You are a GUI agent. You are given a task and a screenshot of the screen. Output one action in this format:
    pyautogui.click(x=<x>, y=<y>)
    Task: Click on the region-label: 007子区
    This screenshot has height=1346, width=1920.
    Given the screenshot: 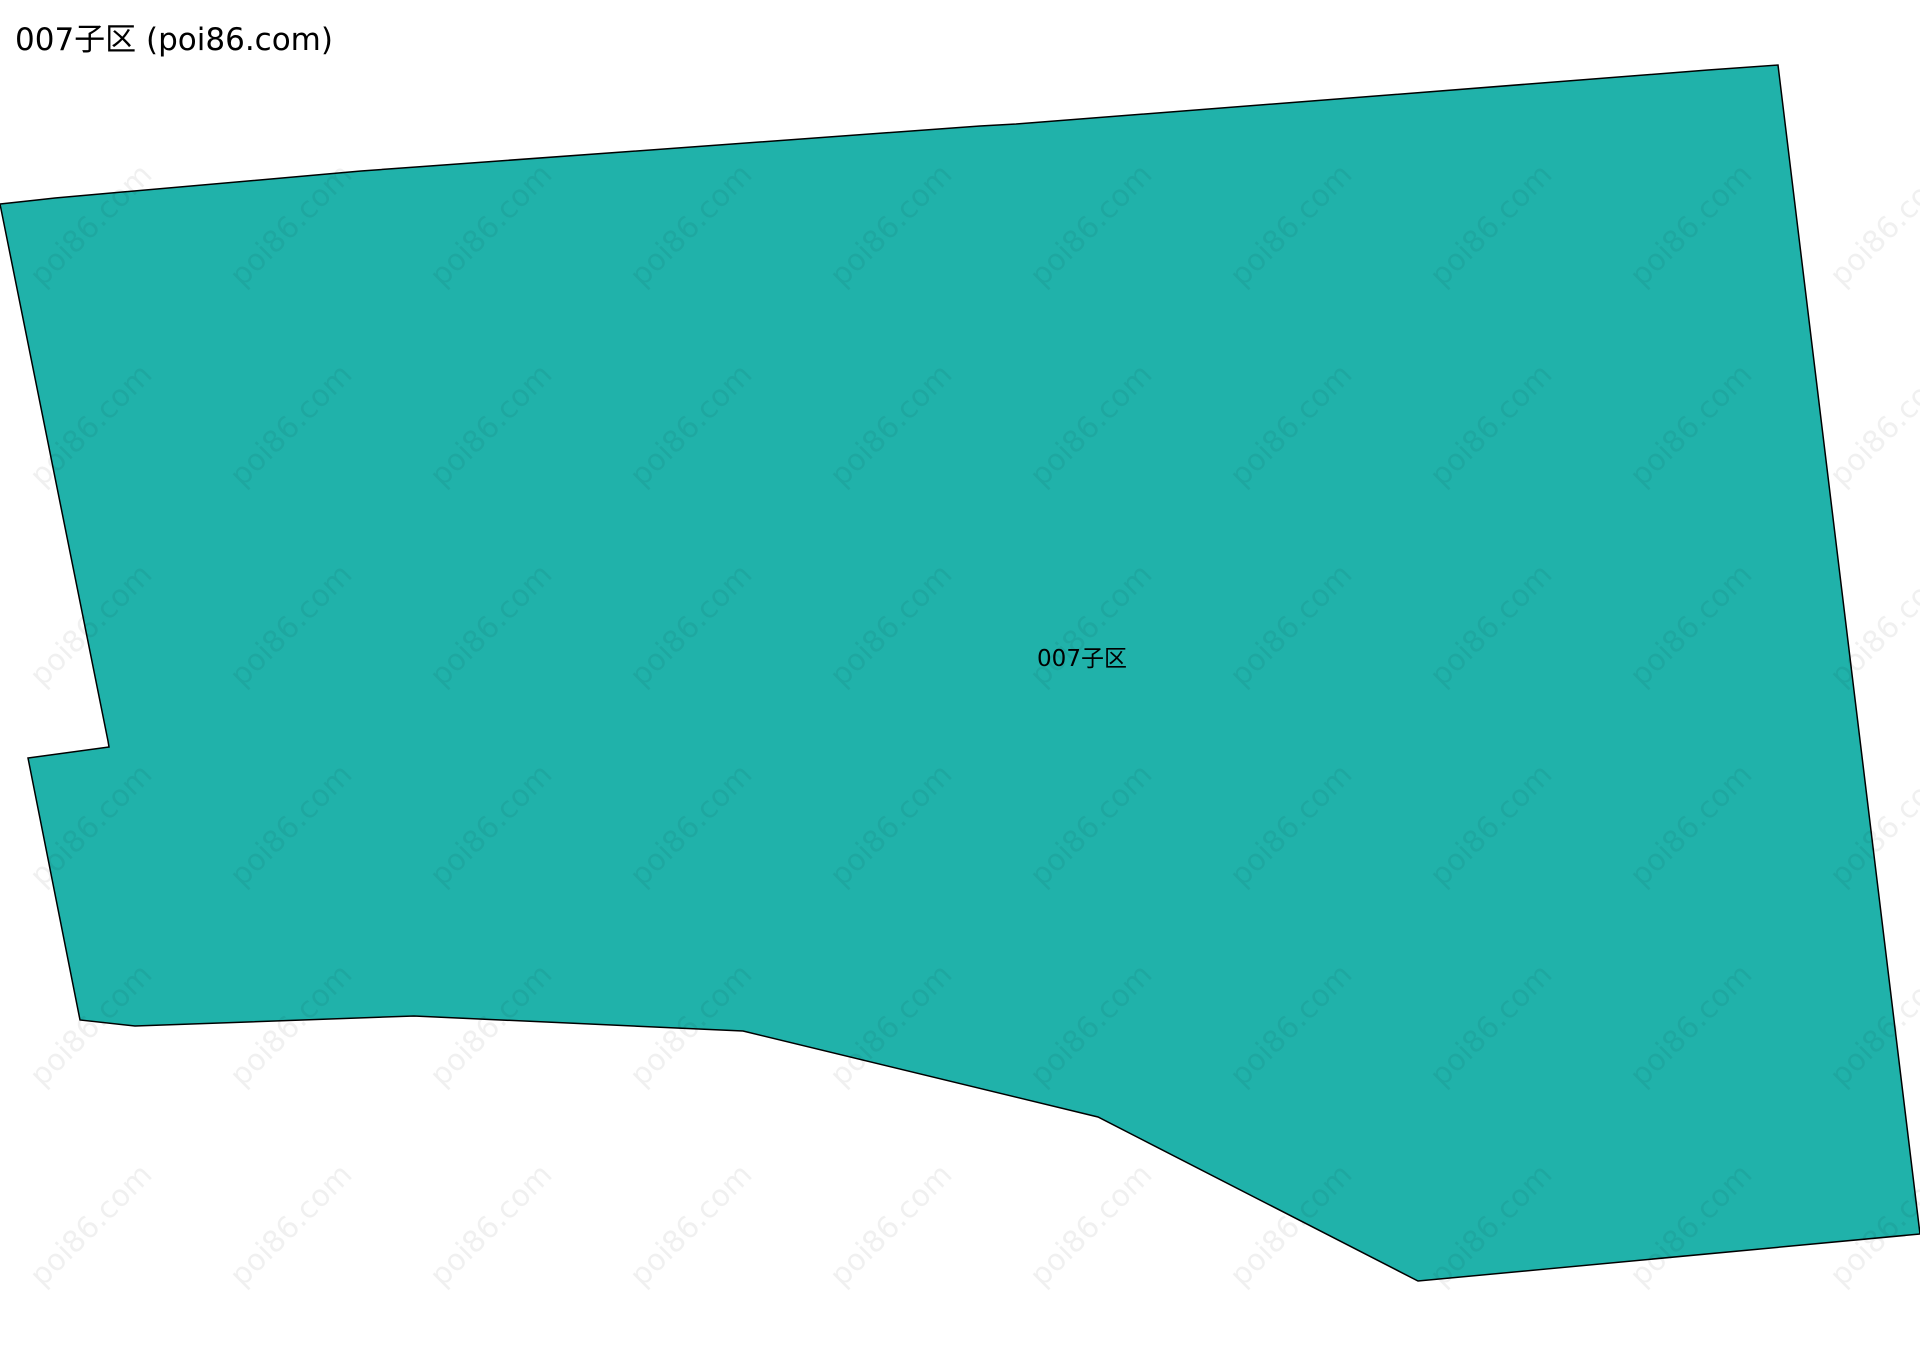 What is the action you would take?
    pyautogui.click(x=1082, y=659)
    